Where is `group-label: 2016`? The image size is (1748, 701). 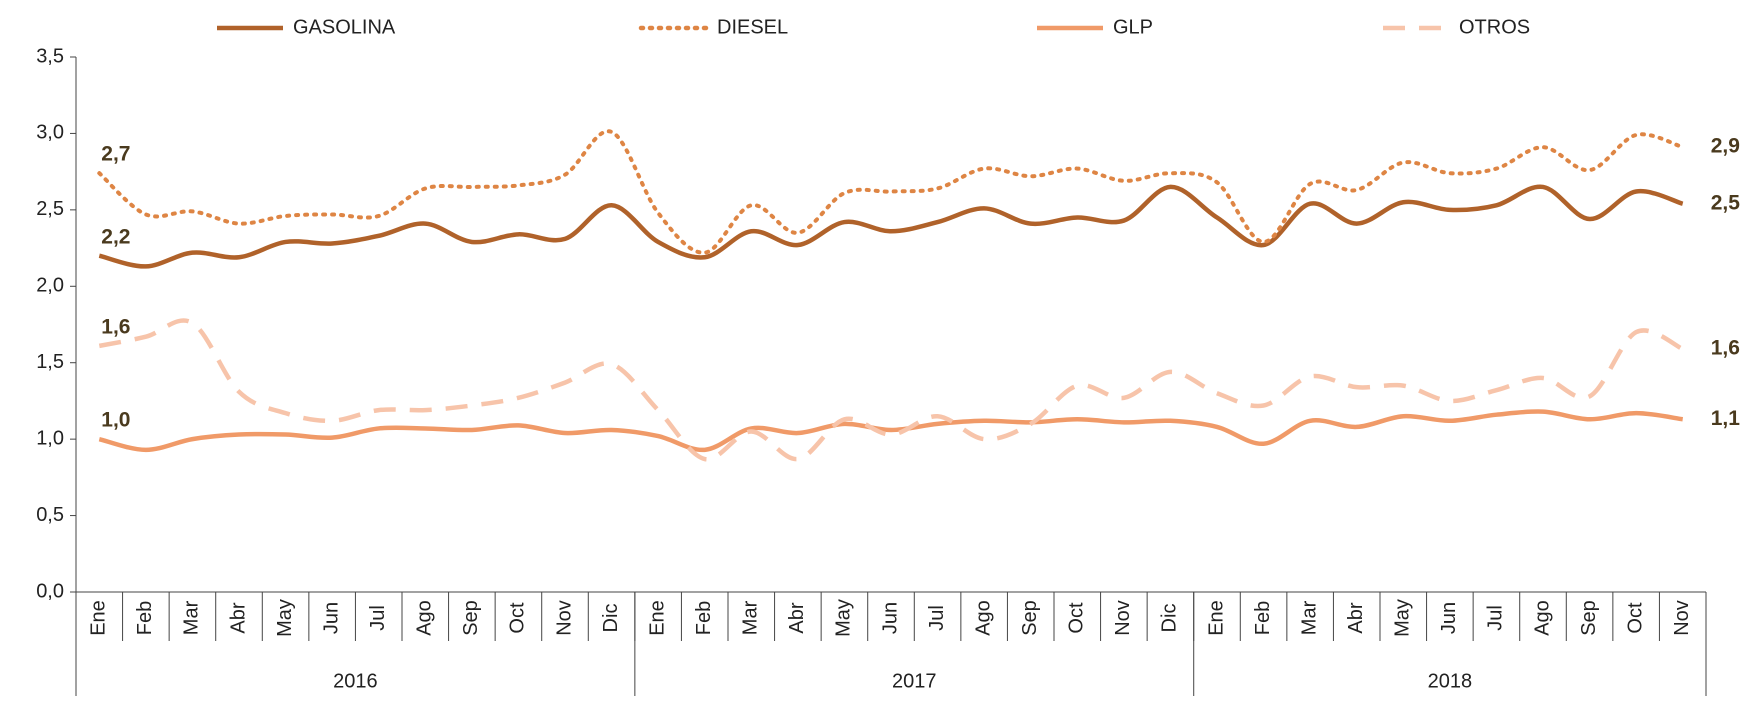
group-label: 2016 is located at coordinates (355, 681).